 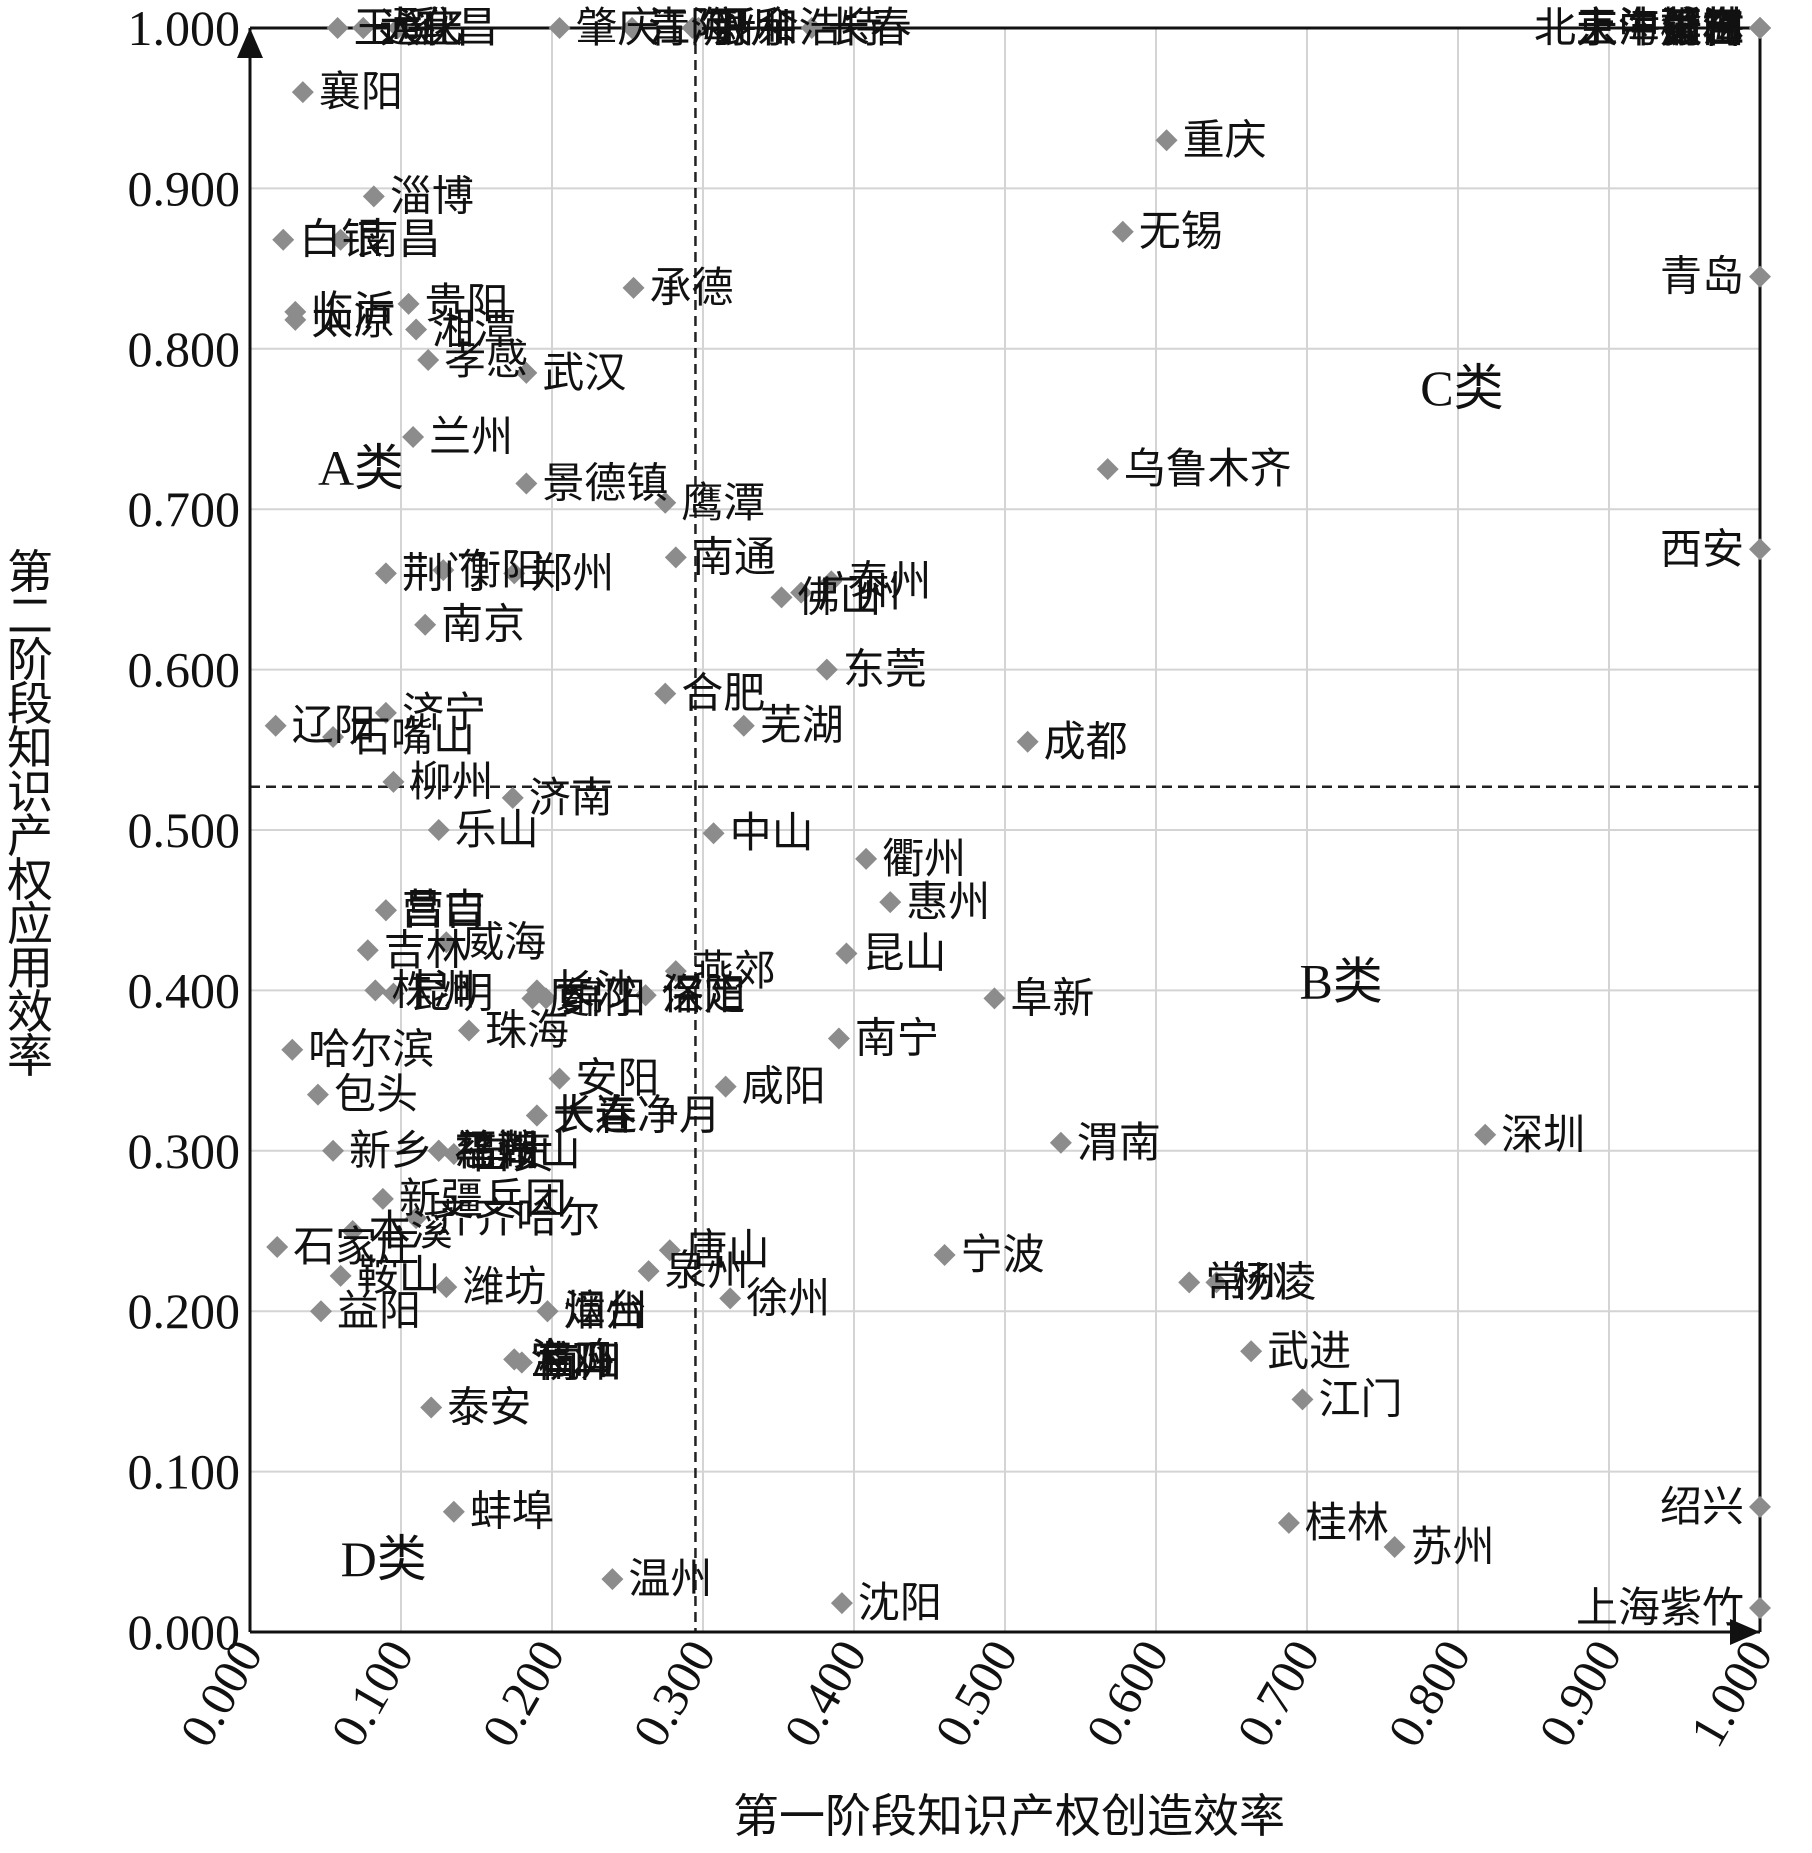 I want to click on point-label: 莆田, so click(x=1702, y=27).